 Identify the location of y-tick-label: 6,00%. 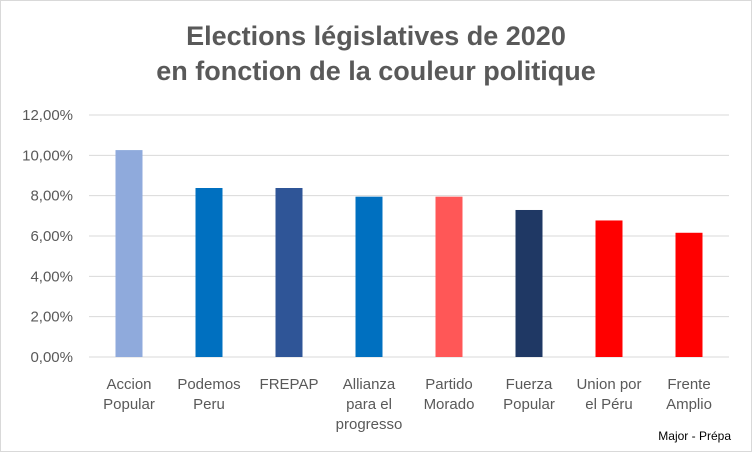
(51, 236).